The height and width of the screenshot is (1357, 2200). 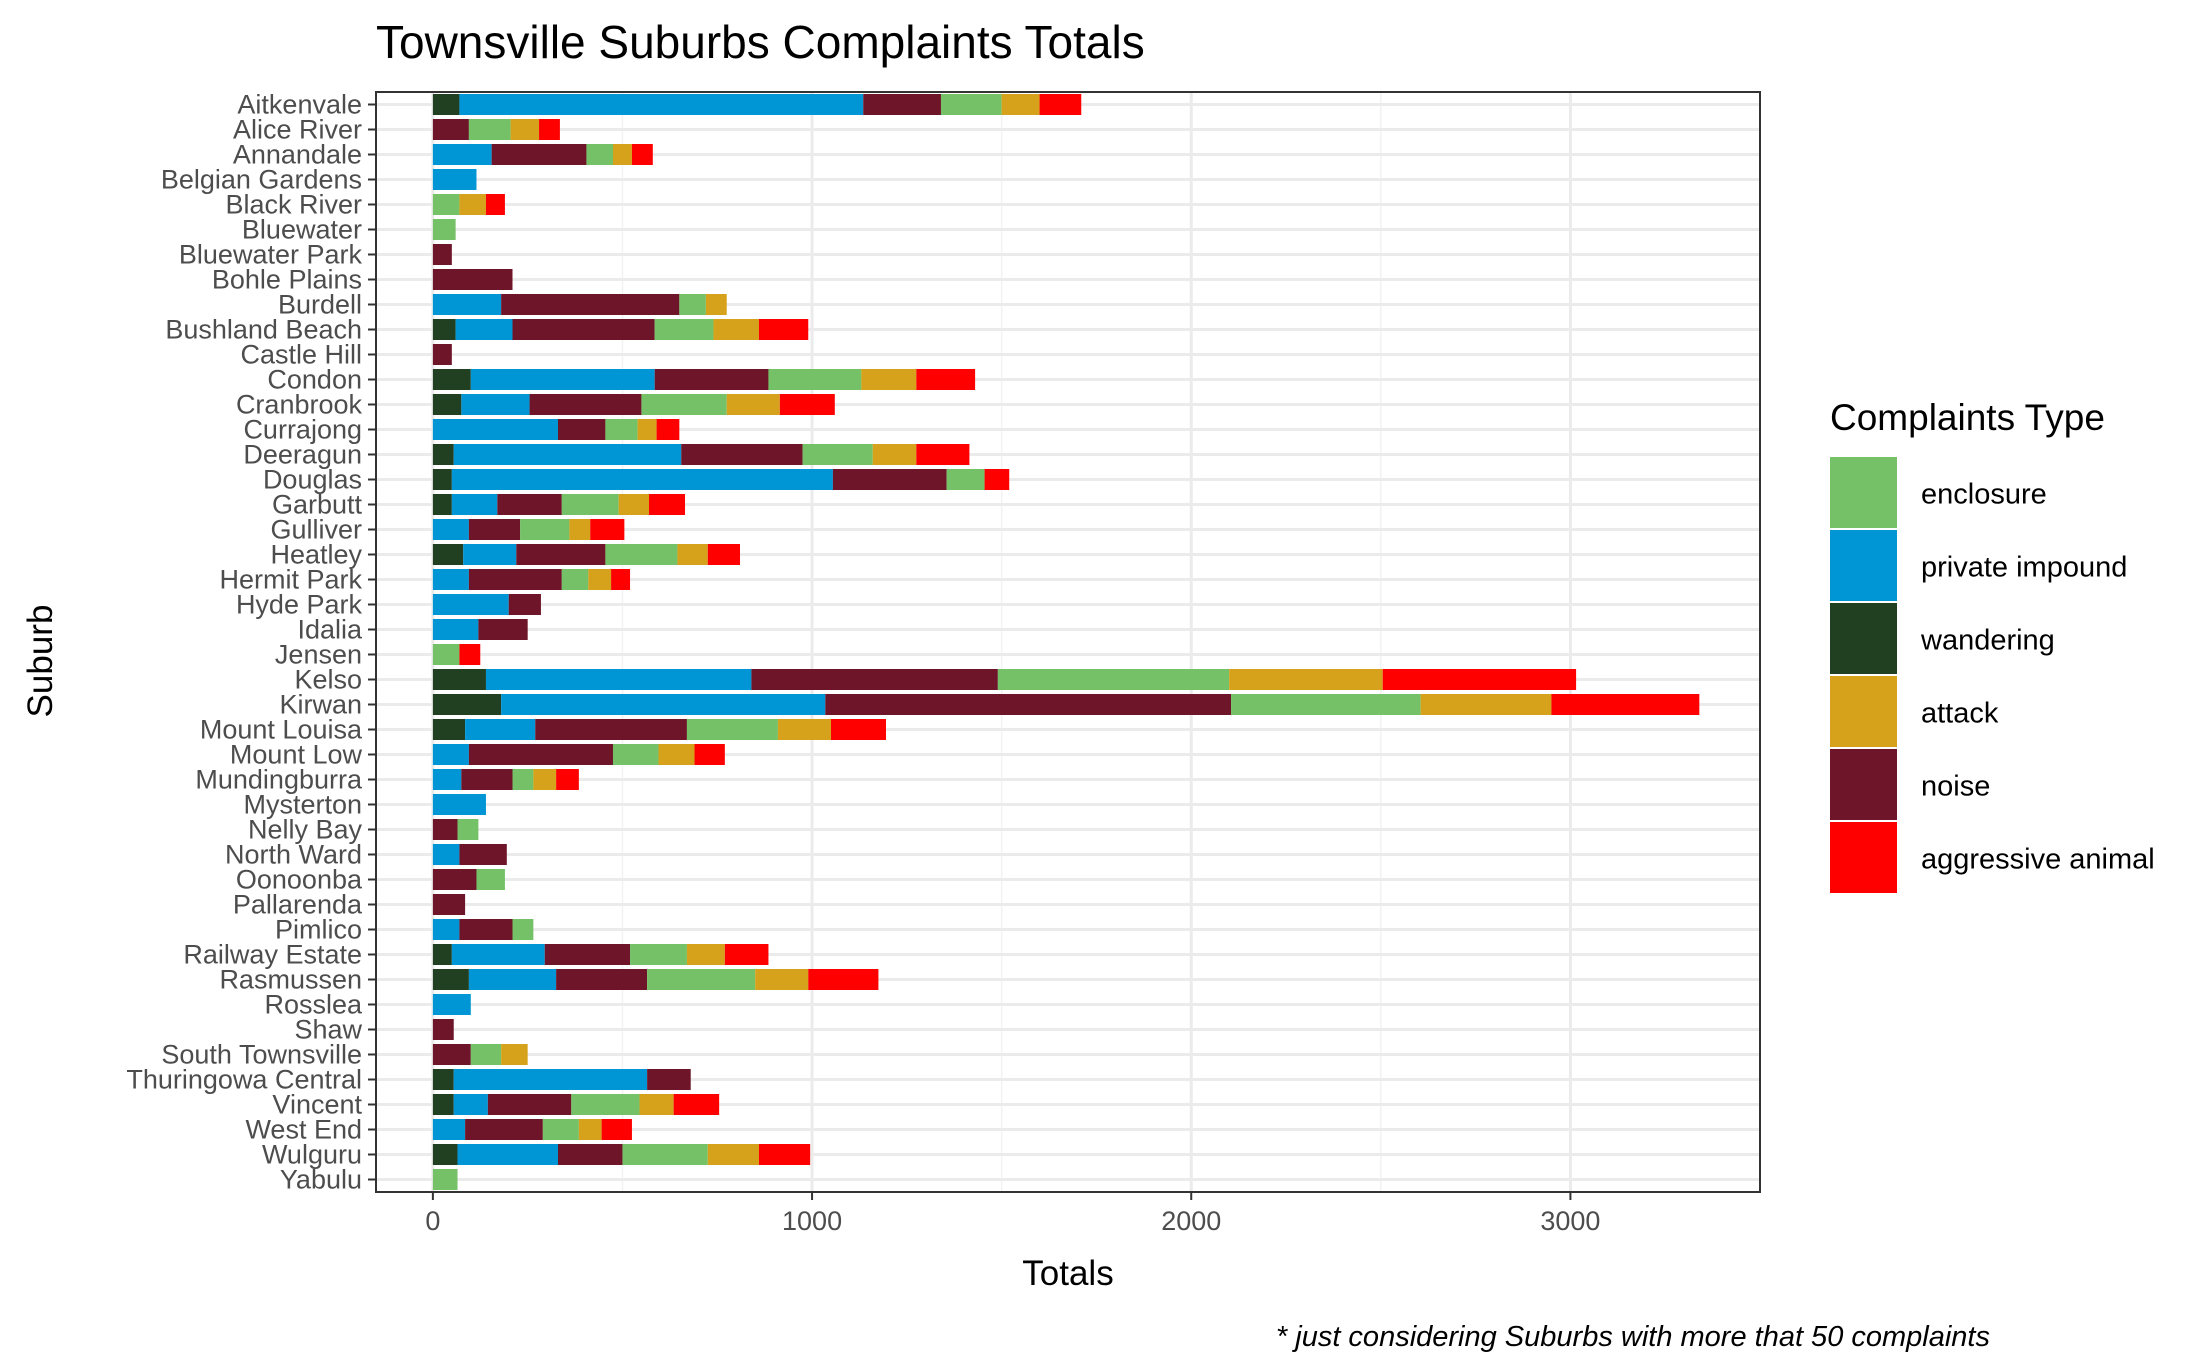 I want to click on bar-enclosure-burdell, so click(x=692, y=304).